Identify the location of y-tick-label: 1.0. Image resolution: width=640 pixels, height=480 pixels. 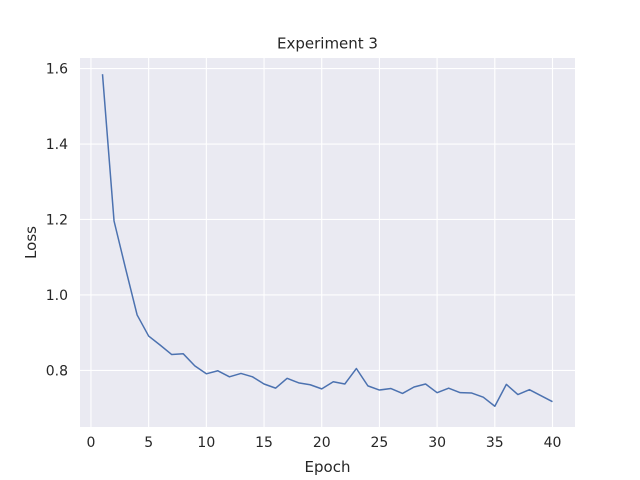
(57, 296).